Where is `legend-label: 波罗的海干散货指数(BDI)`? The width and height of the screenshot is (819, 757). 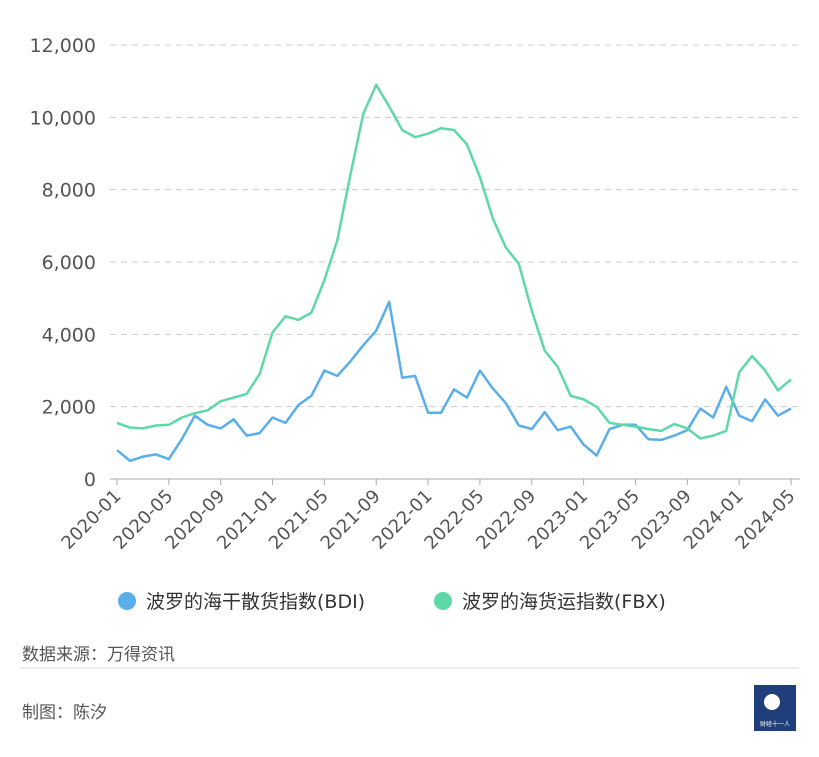 legend-label: 波罗的海干散货指数(BDI) is located at coordinates (255, 602).